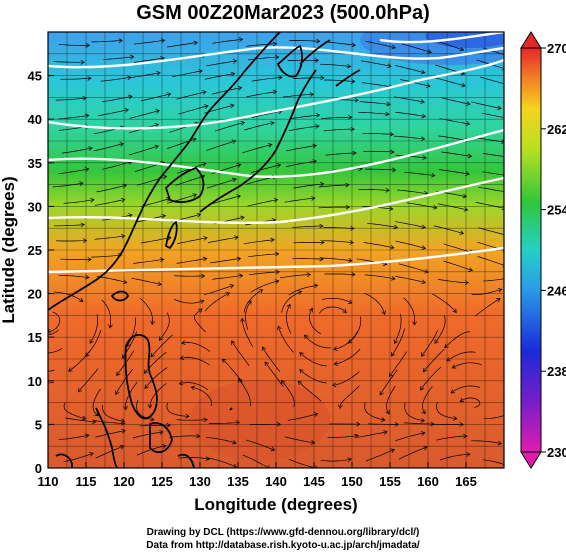  I want to click on y-tick-label: 35, so click(35, 163).